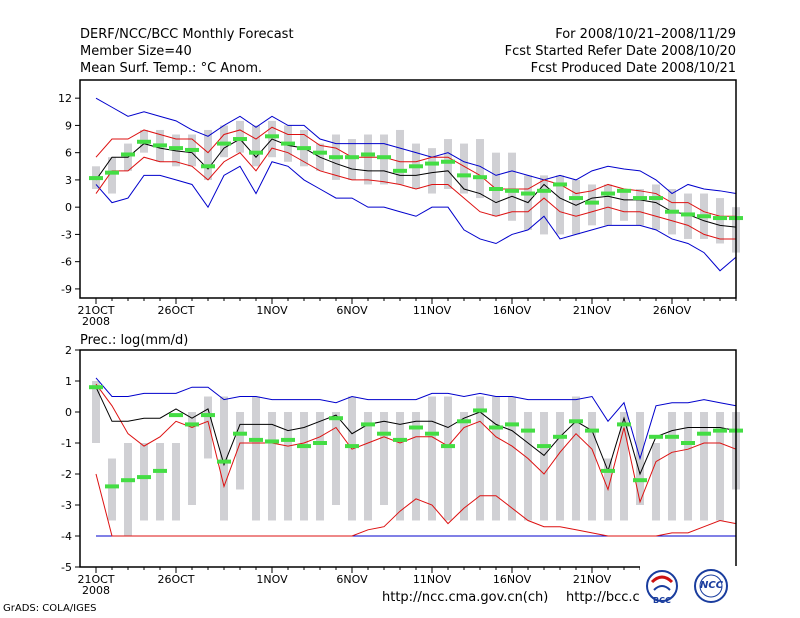  Describe the element at coordinates (465, 597) in the screenshot. I see `footer-url-ncc: http://ncc.cma.gov.cn(ch)` at that location.